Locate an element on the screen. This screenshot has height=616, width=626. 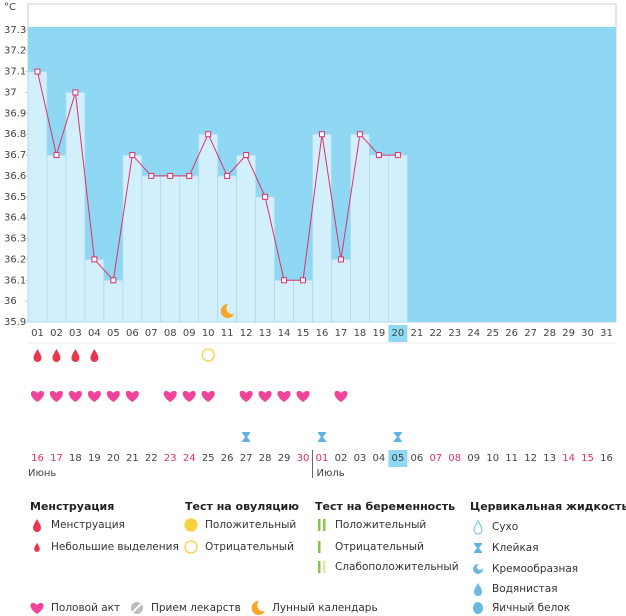
month-label: Июль is located at coordinates (331, 473).